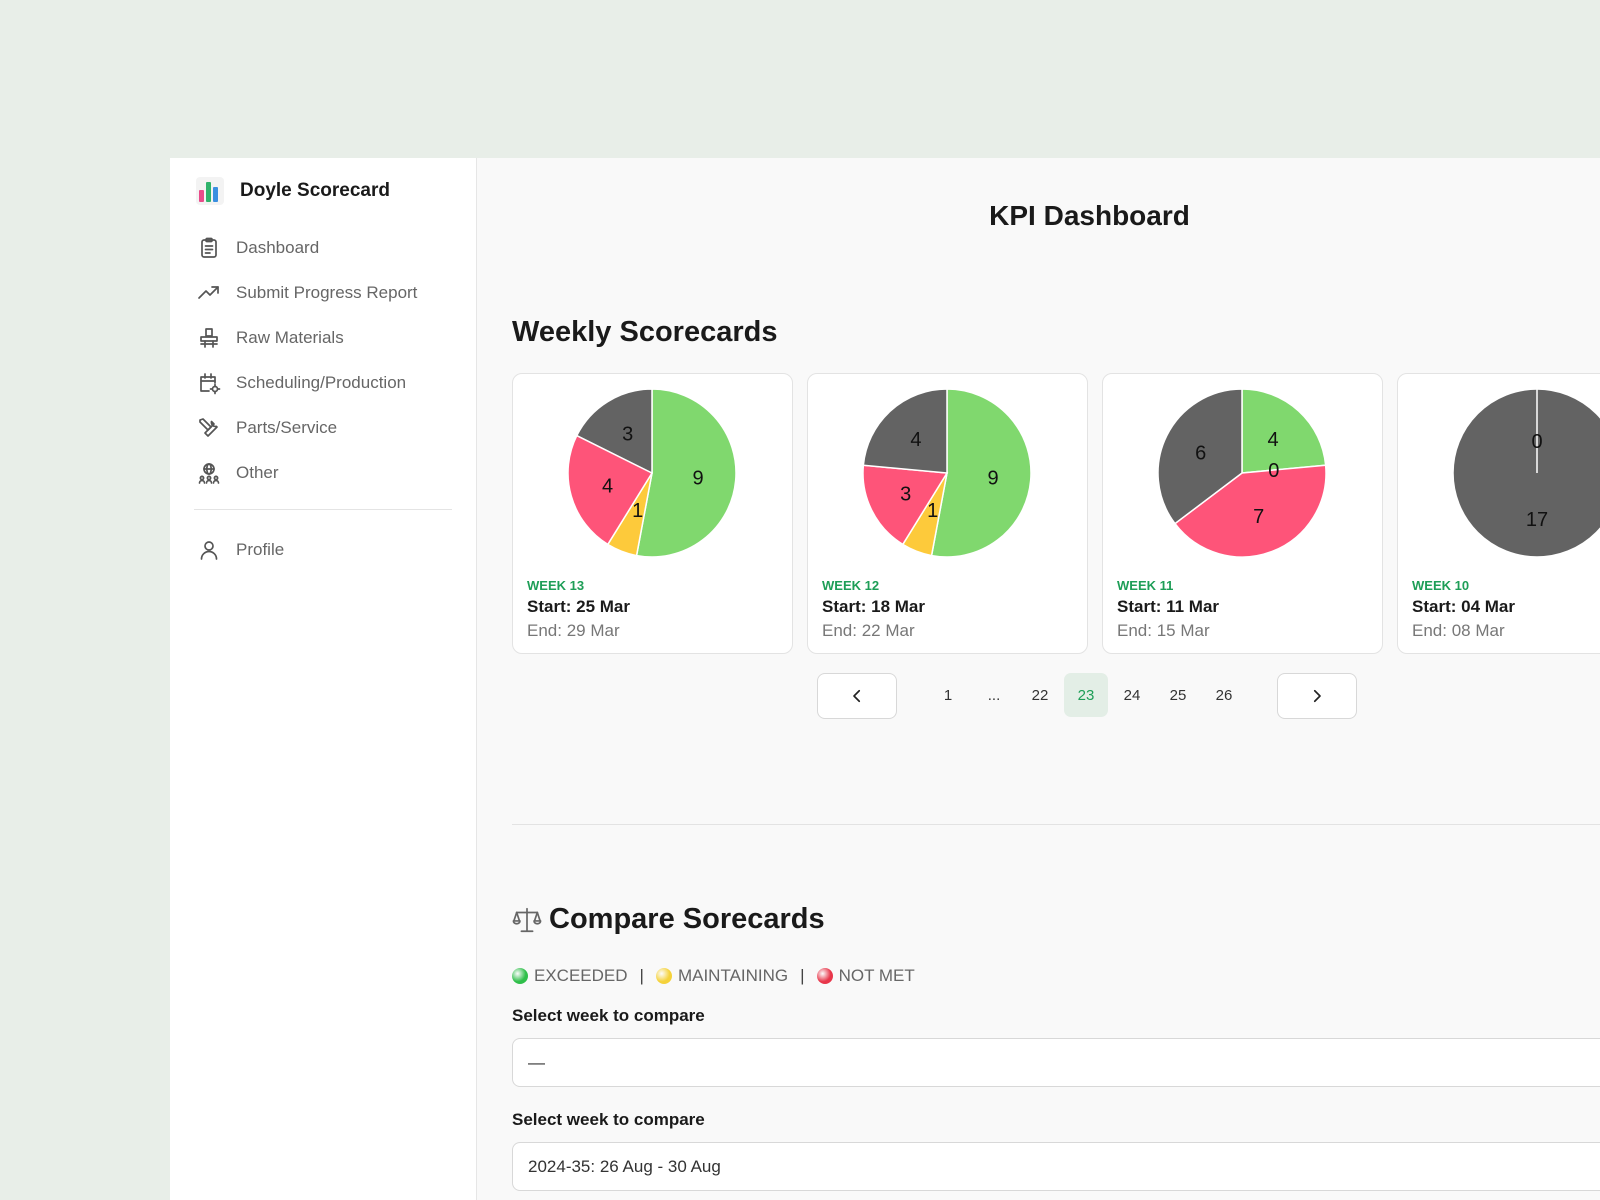 The height and width of the screenshot is (1200, 1600). I want to click on red-circle-icon, so click(824, 976).